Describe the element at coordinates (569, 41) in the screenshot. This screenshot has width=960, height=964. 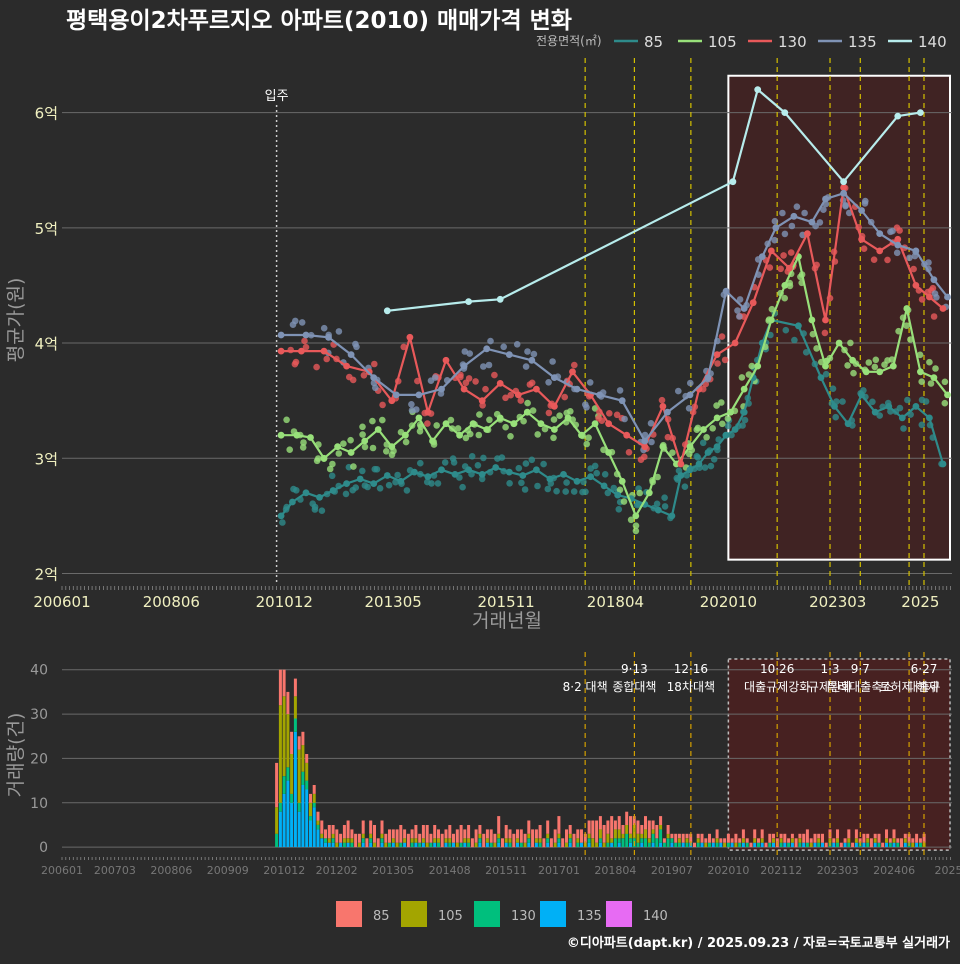
I see `legend-title: 전용면적(㎡)` at that location.